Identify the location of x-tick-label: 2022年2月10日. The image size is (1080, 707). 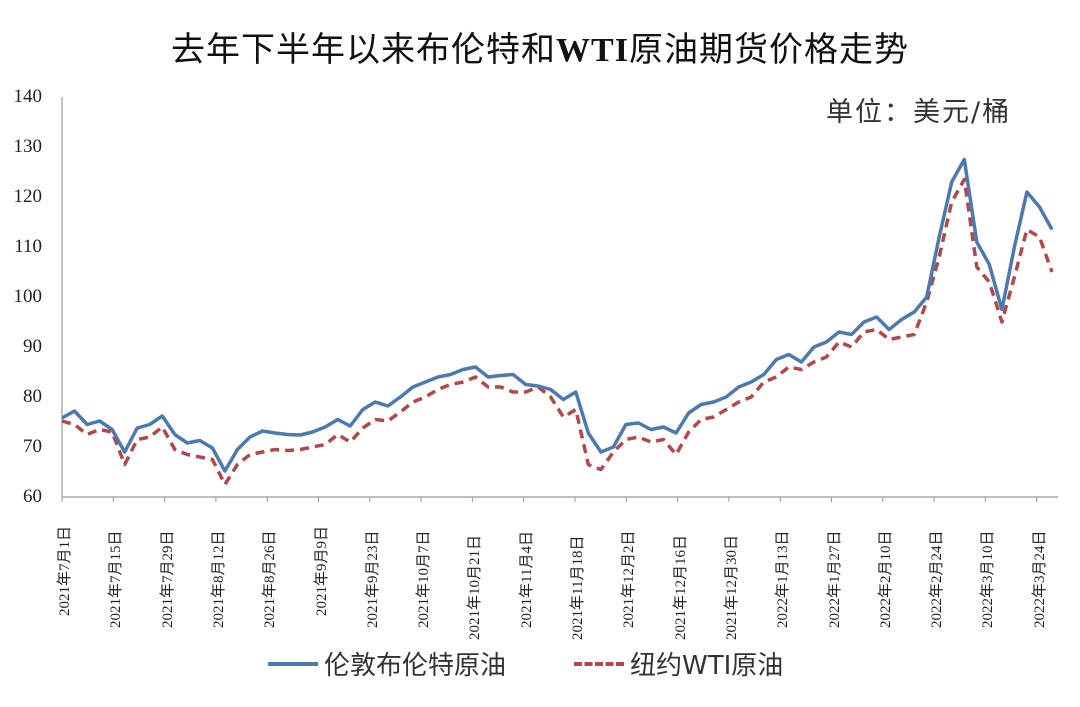
(885, 579).